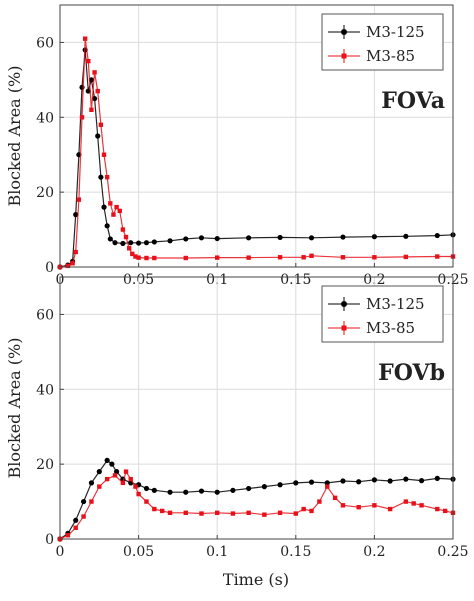  Describe the element at coordinates (45, 118) in the screenshot. I see `ytick-label-fova: 40` at that location.